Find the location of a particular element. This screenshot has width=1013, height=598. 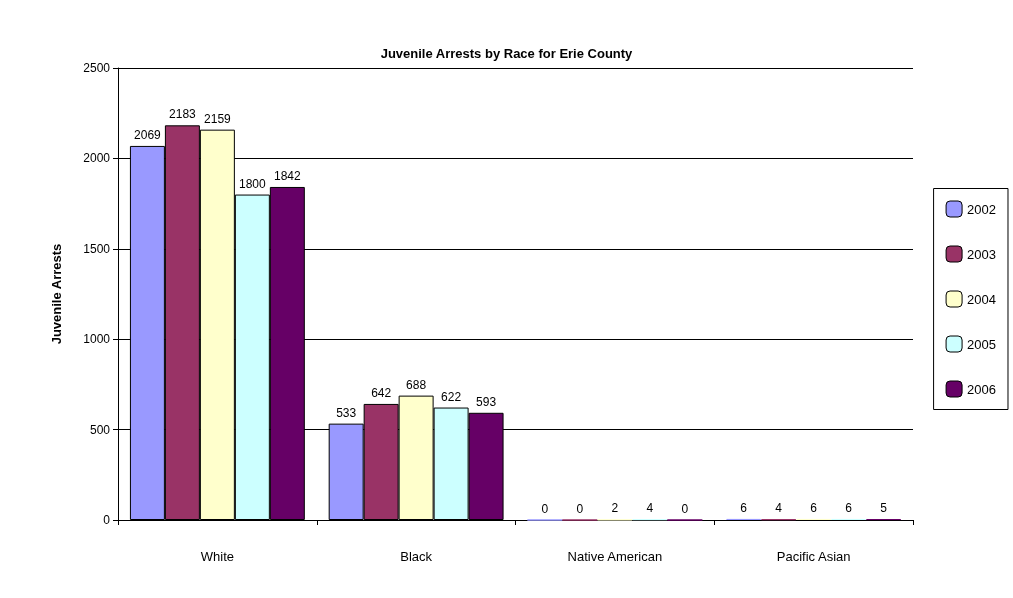

x-tick-label: Black is located at coordinates (416, 556).